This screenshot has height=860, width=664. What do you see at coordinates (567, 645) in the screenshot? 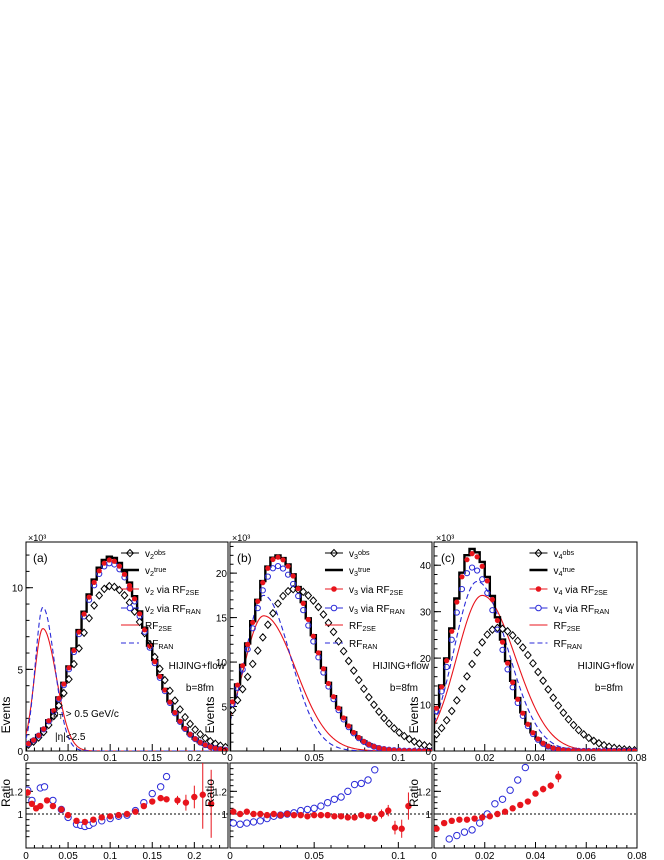
I see `legend-rfran-curve-label: RFRAN` at bounding box center [567, 645].